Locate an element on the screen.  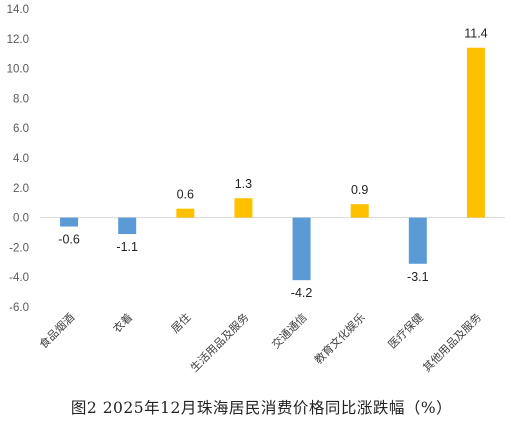
category-label-2: 衣着 is located at coordinates (122, 322).